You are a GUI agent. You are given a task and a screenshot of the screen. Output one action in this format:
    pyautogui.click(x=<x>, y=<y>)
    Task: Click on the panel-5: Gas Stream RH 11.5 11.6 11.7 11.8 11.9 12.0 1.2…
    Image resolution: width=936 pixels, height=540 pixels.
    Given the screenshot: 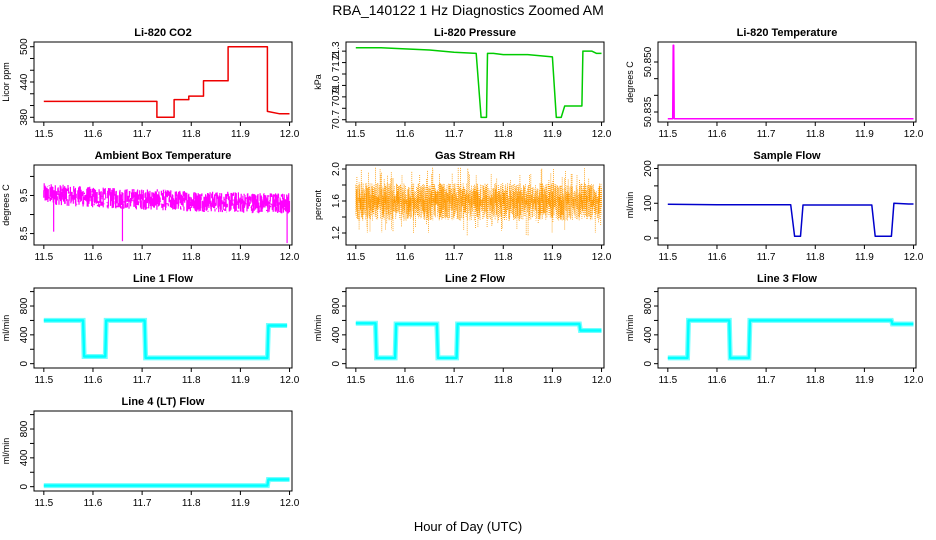 What is the action you would take?
    pyautogui.click(x=462, y=206)
    